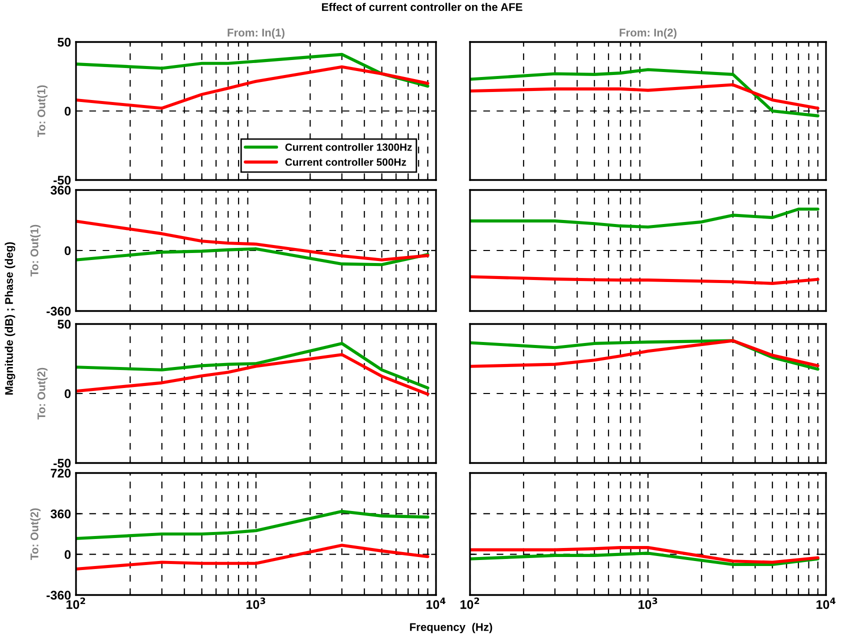 Image resolution: width=844 pixels, height=638 pixels. I want to click on legend-label: Current controller 1300Hz, so click(348, 147).